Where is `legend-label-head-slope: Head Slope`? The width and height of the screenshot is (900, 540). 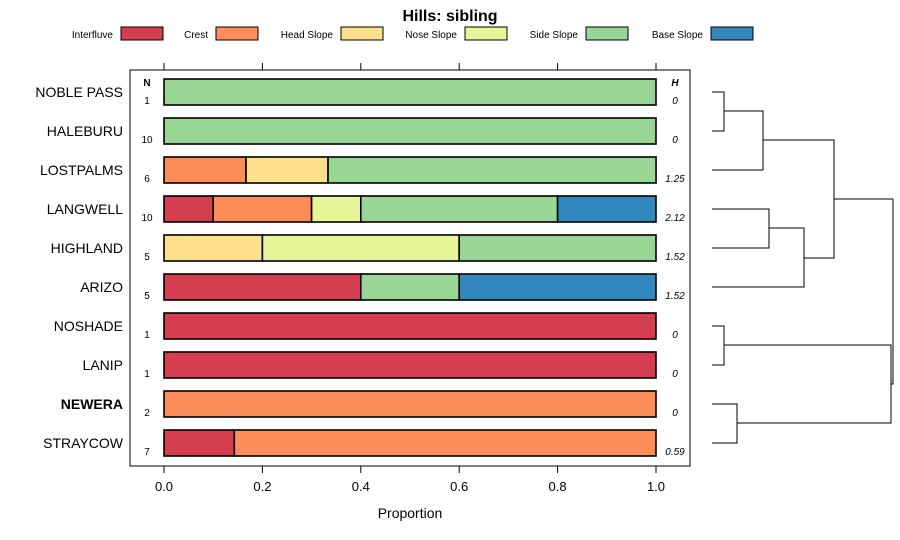 legend-label-head-slope: Head Slope is located at coordinates (307, 35).